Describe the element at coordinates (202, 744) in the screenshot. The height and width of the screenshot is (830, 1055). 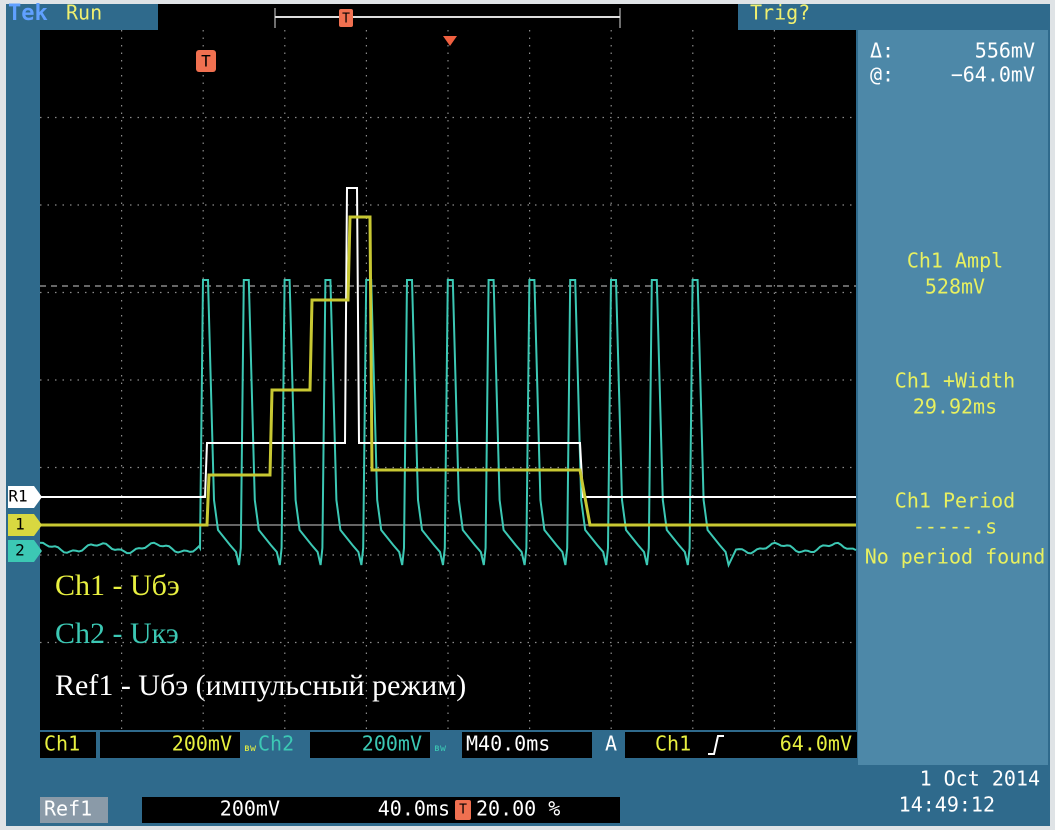
I see `ch1-scale: 200mV` at that location.